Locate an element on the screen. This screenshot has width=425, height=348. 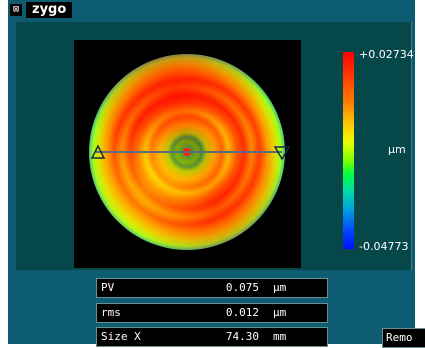
color-scale-bar is located at coordinates (348, 150).